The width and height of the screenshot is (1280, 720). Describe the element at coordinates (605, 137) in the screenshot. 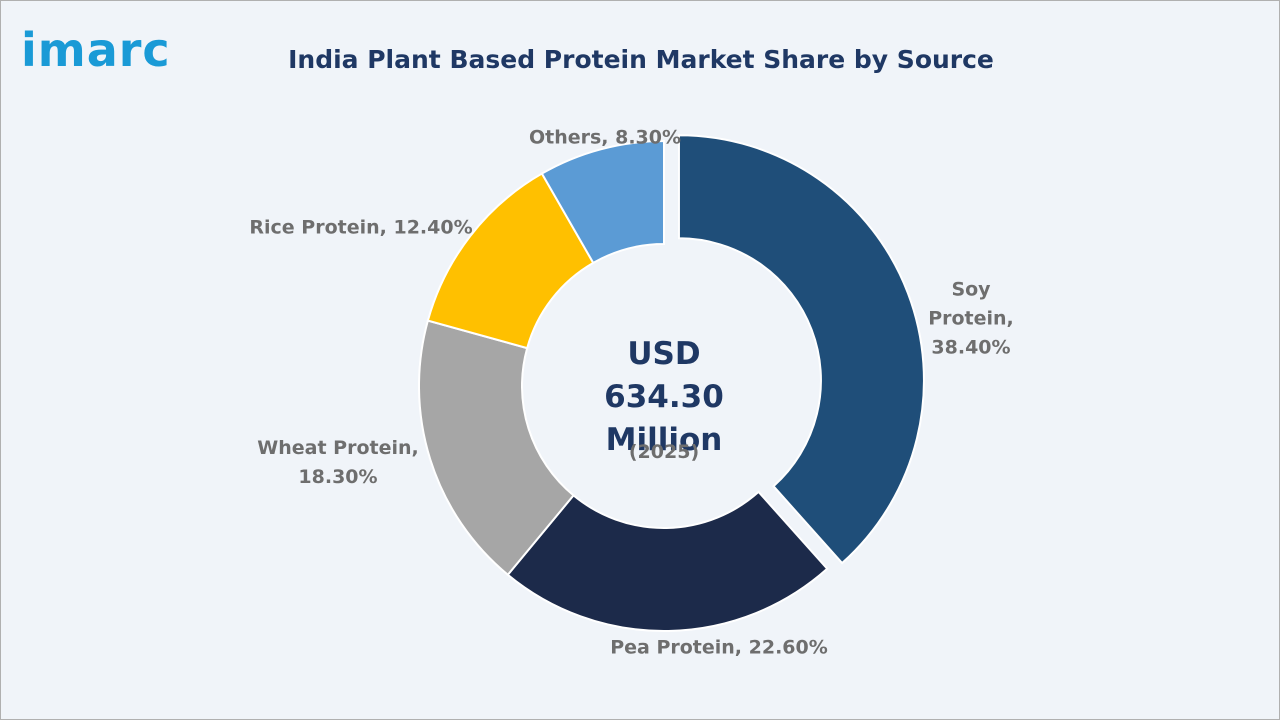

I see `data-label: Others, 8.30%` at that location.